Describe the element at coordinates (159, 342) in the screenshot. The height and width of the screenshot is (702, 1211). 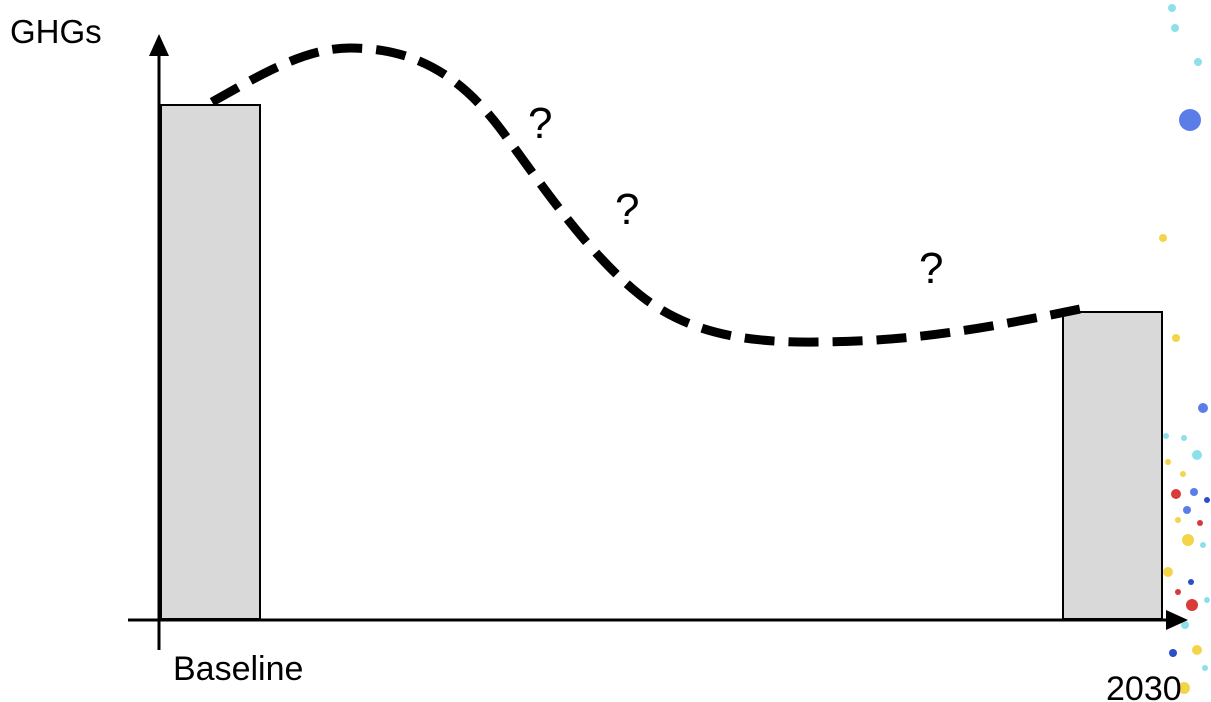
I see `y-axis` at that location.